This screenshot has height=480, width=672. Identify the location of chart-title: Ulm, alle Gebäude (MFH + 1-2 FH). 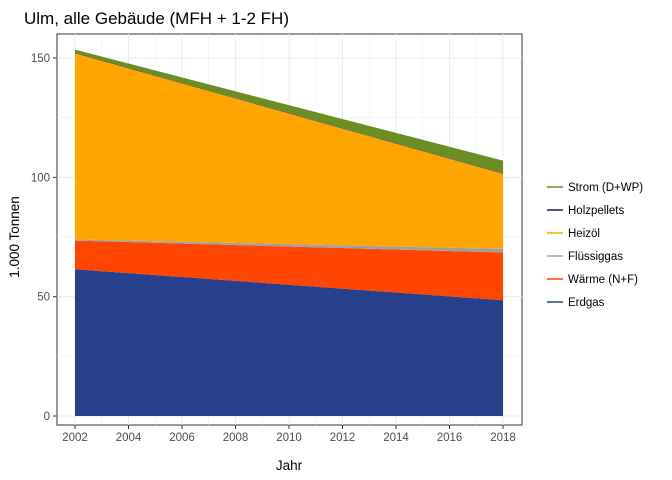
(156, 18).